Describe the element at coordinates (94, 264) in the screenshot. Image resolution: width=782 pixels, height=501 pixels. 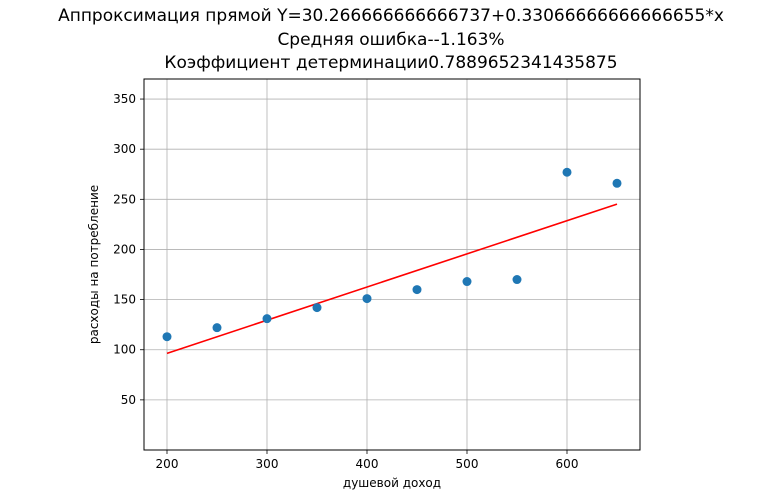
I see `y-axis-label: расходы на потребление` at that location.